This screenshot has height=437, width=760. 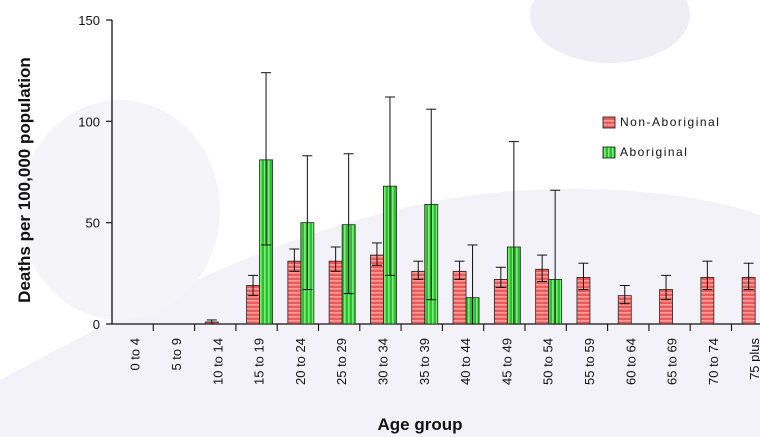 I want to click on x-tick-label: 65 to 69, so click(x=672, y=361).